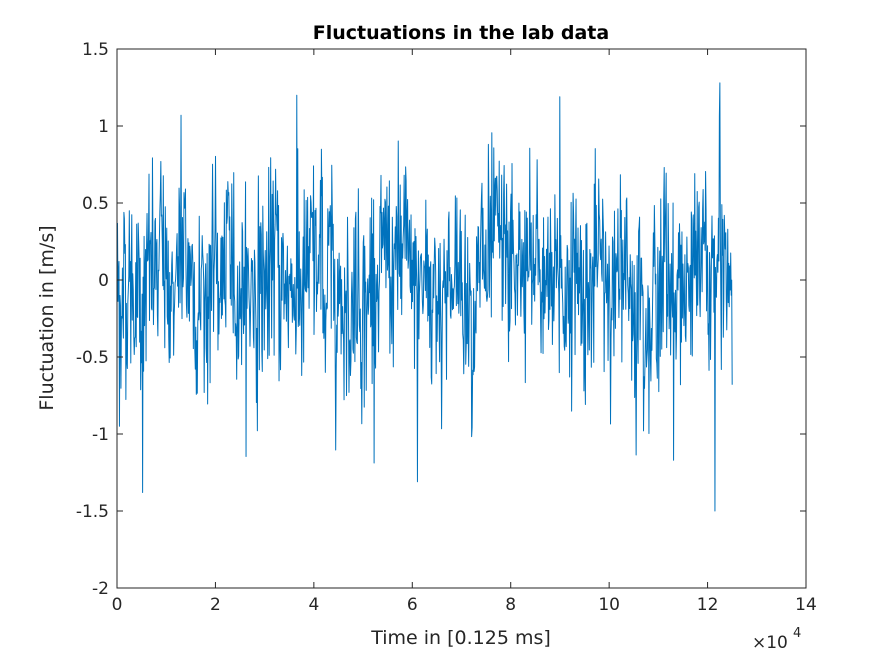 This screenshot has height=659, width=891. Describe the element at coordinates (103, 281) in the screenshot. I see `y-tick-label: 0` at that location.